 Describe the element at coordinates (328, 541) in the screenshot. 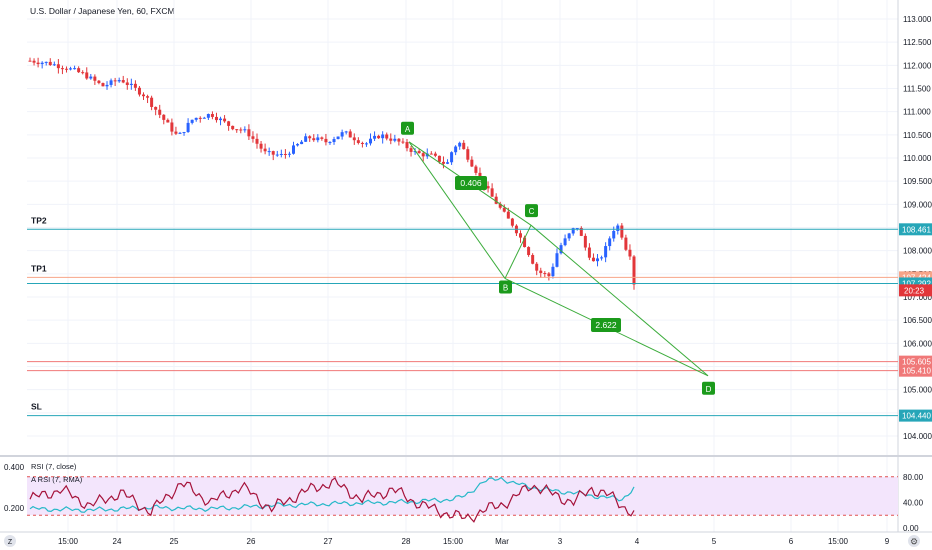

I see `time-tick-label: 27` at that location.